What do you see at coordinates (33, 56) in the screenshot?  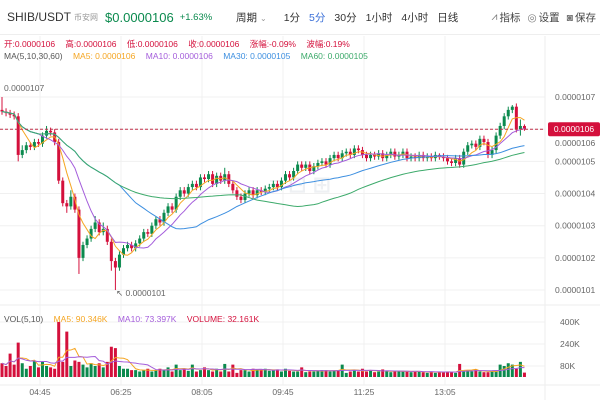 I see `ma-title: MA(5,10,30,60)` at bounding box center [33, 56].